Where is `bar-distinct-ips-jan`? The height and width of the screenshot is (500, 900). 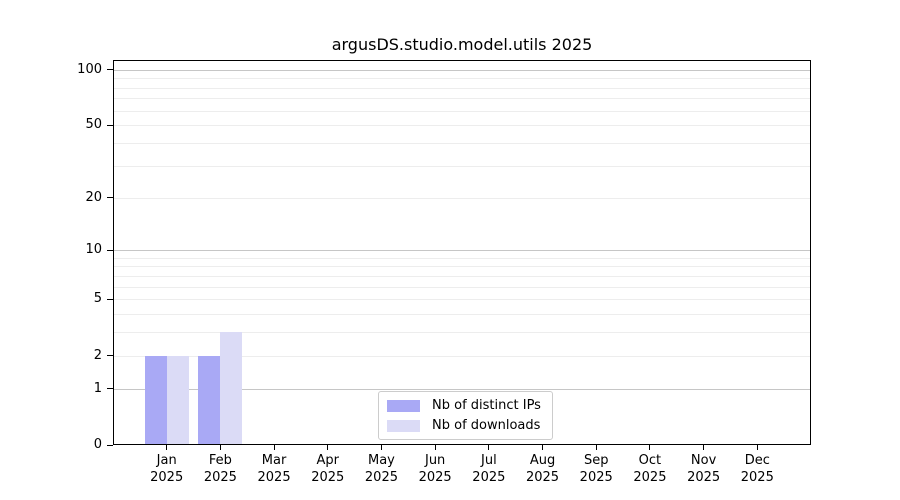
bar-distinct-ips-jan is located at coordinates (155, 400).